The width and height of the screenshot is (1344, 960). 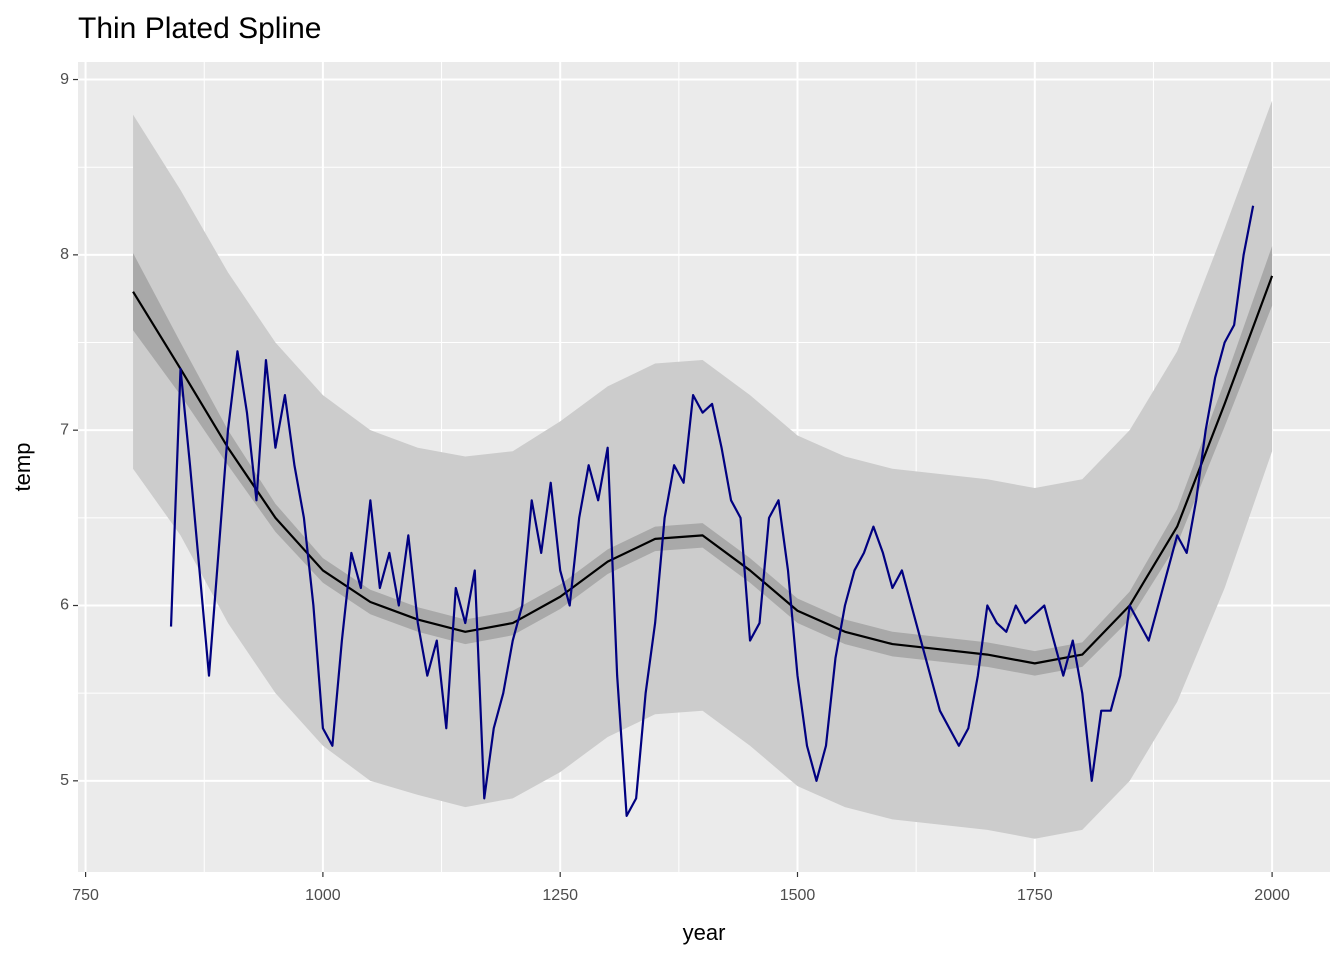 I want to click on chart-title: Thin Plated Spline, so click(x=200, y=28).